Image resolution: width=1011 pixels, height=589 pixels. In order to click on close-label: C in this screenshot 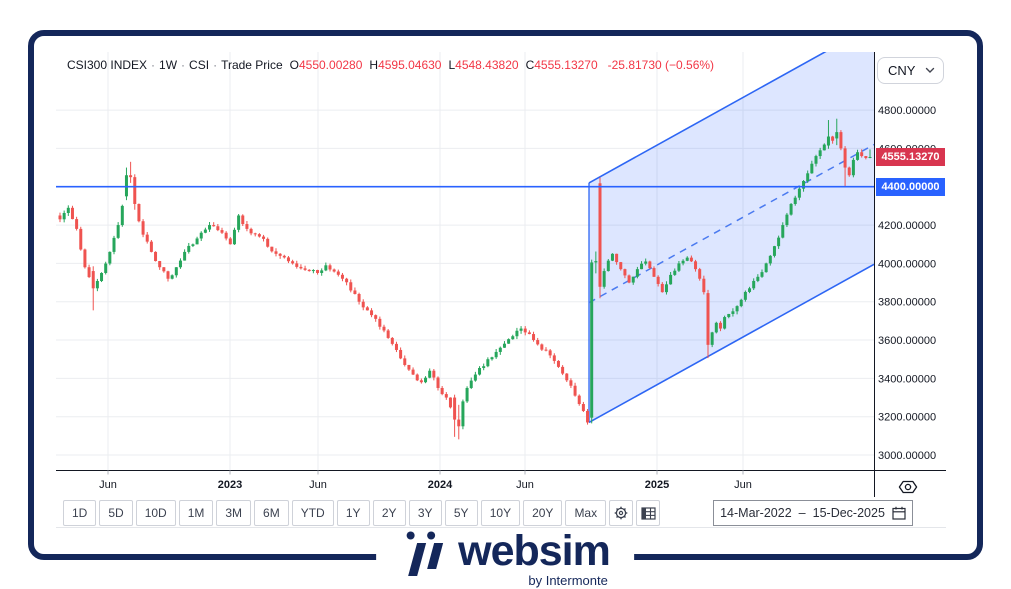, I will do `click(530, 65)`.